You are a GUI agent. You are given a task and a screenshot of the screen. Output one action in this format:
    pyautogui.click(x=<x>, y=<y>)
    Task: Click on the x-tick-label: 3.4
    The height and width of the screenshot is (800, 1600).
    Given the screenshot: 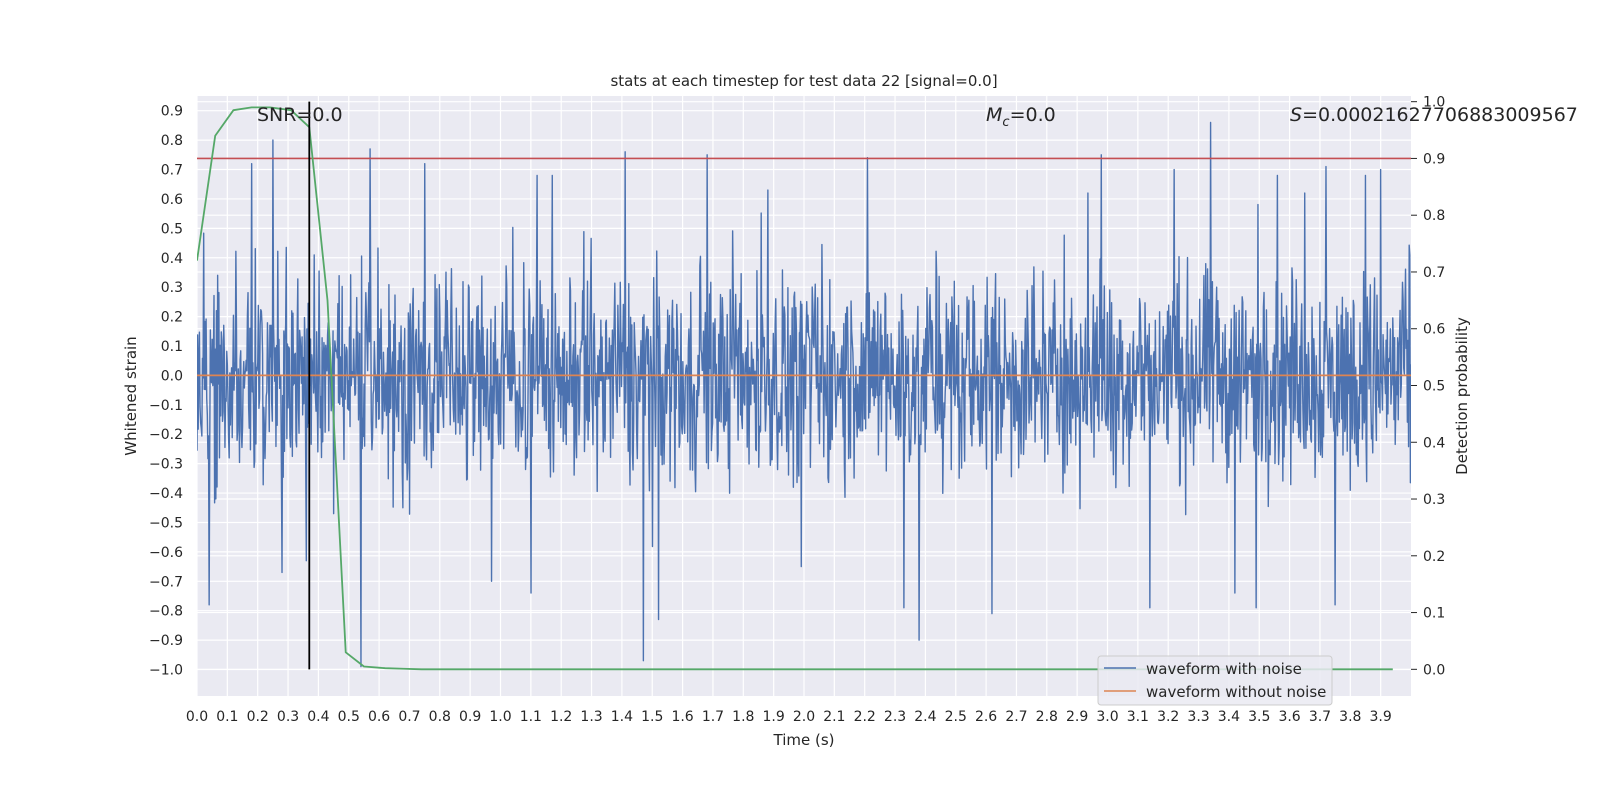 What is the action you would take?
    pyautogui.click(x=1229, y=717)
    